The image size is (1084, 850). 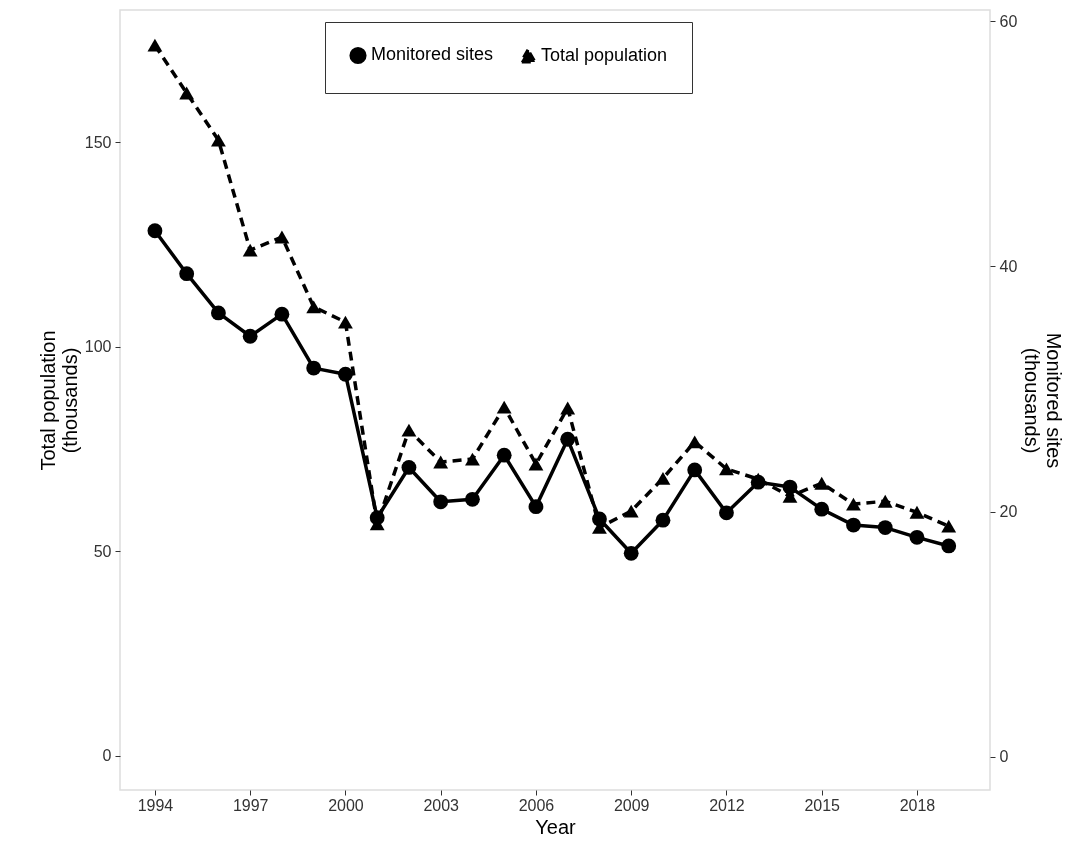 I want to click on y2-tick-label: 60, so click(x=1008, y=21).